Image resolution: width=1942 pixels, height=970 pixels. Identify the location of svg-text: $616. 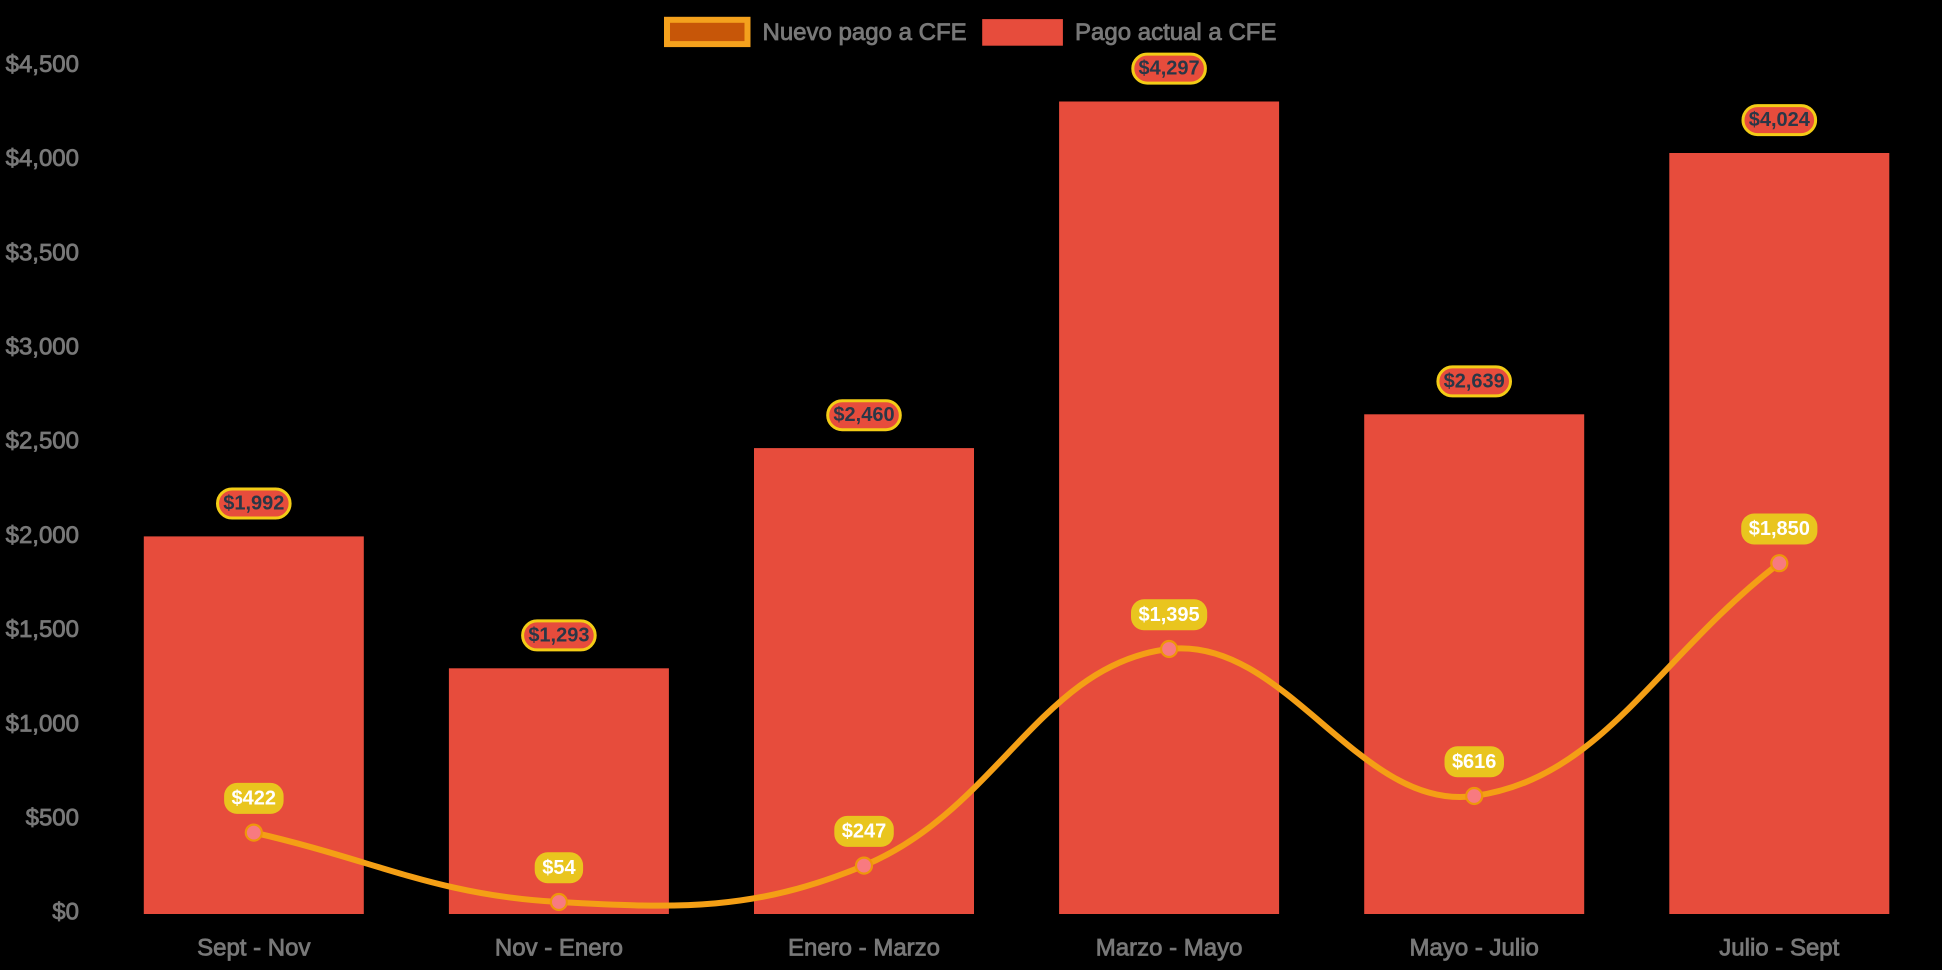
(1474, 762).